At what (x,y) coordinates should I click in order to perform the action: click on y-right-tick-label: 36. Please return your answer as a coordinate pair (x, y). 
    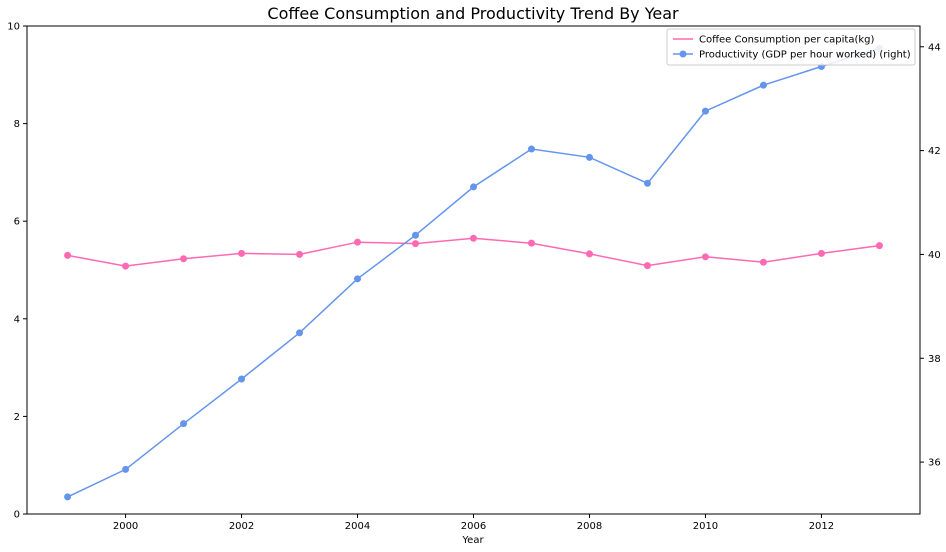
    Looking at the image, I should click on (934, 463).